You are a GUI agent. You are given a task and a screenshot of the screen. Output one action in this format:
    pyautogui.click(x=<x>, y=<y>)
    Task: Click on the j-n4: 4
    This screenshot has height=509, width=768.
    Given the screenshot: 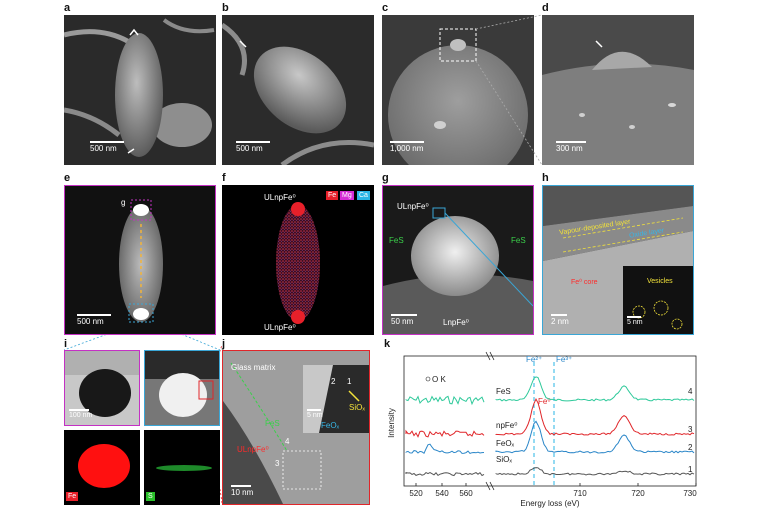 What is the action you would take?
    pyautogui.click(x=287, y=441)
    